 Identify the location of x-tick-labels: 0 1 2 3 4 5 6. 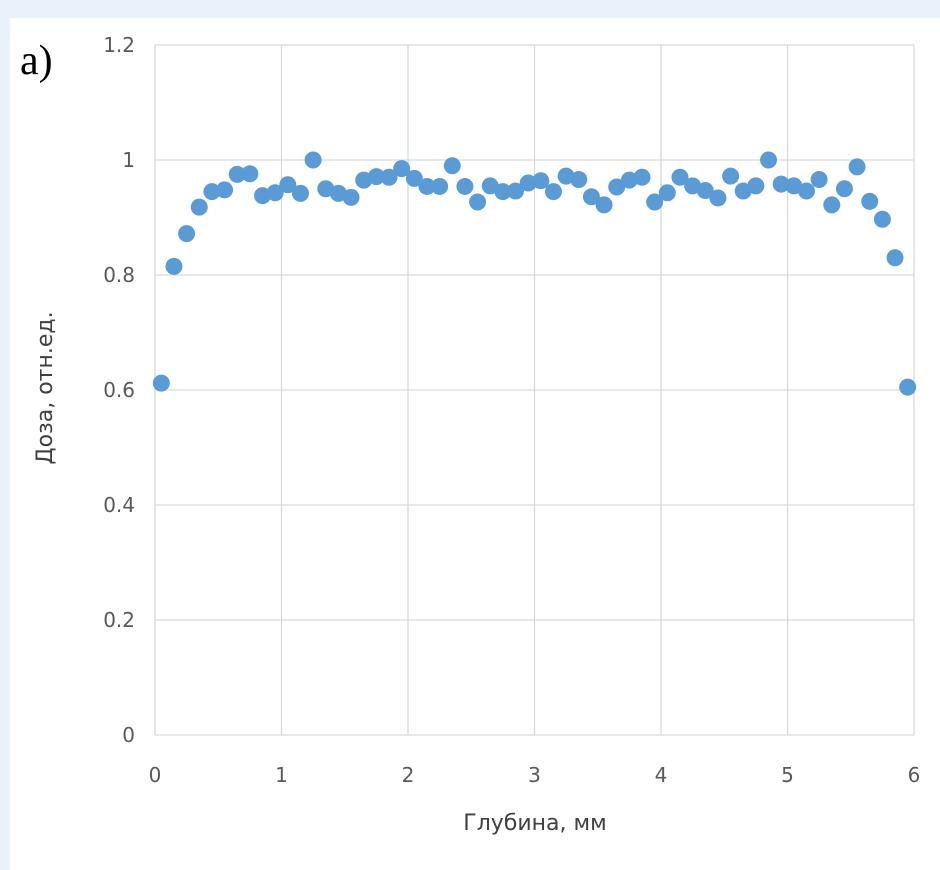
(535, 775).